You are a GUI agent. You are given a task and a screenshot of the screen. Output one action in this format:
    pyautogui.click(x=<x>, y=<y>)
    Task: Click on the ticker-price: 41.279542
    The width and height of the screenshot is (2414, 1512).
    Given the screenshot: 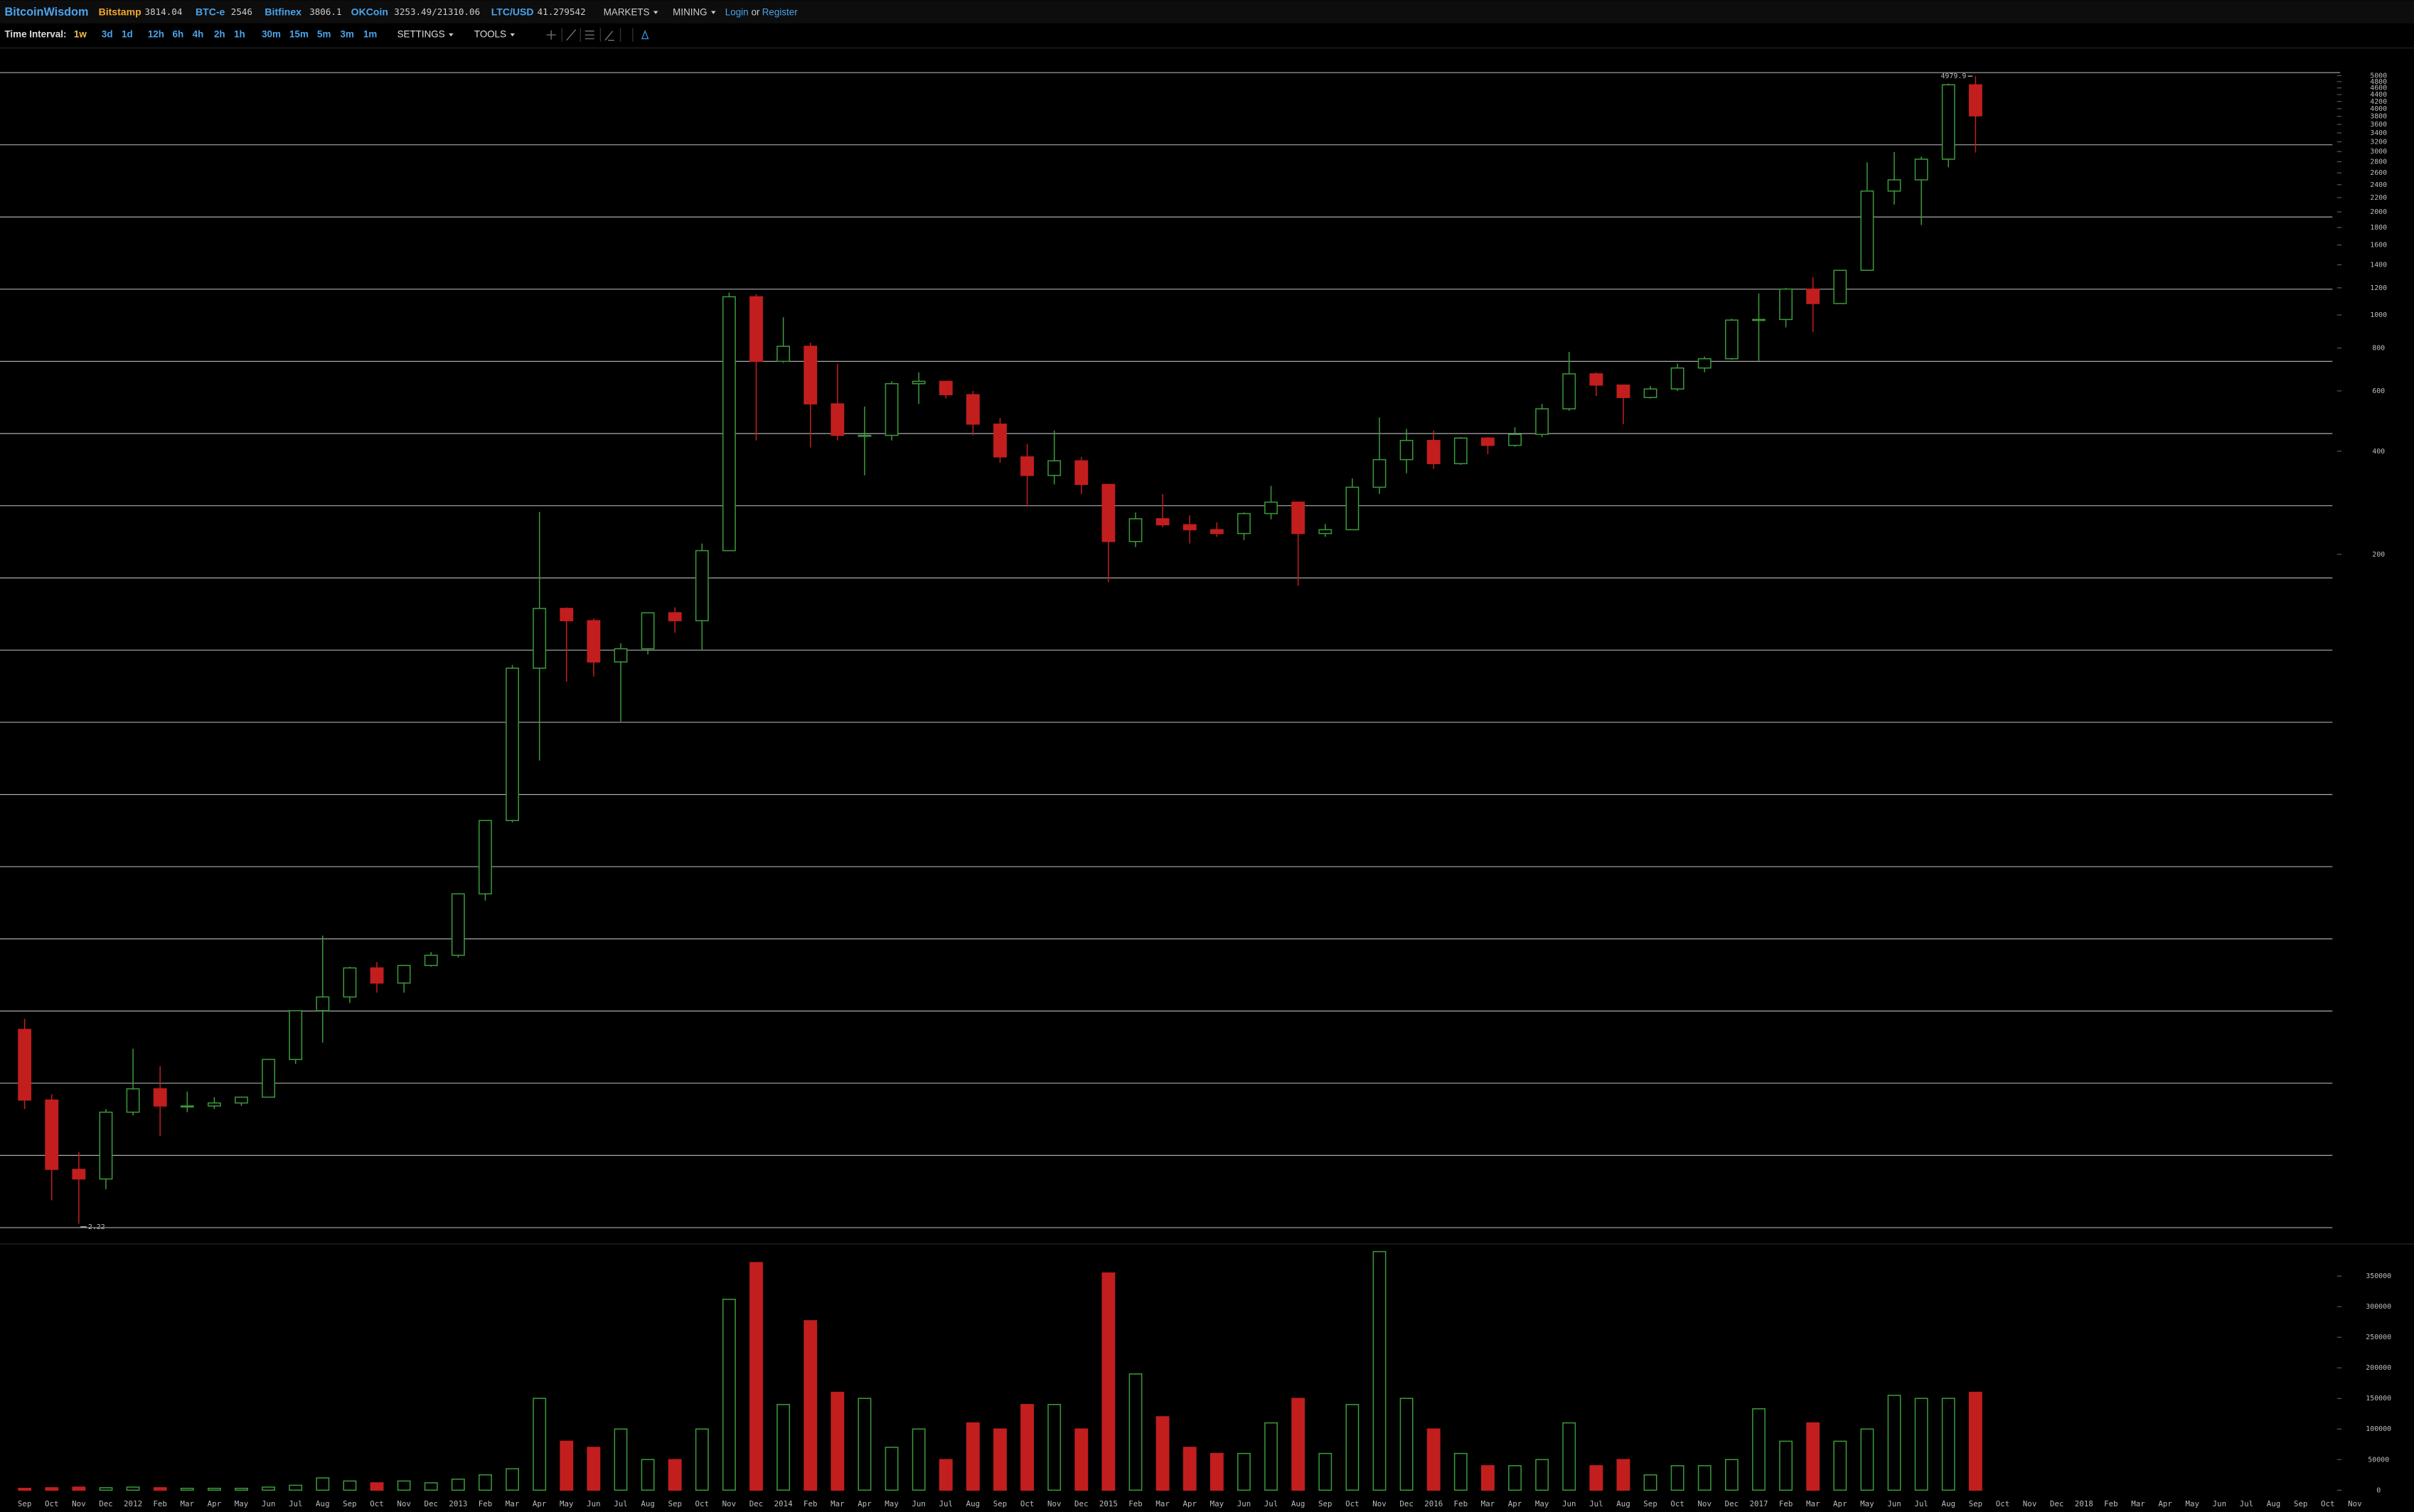 What is the action you would take?
    pyautogui.click(x=562, y=12)
    